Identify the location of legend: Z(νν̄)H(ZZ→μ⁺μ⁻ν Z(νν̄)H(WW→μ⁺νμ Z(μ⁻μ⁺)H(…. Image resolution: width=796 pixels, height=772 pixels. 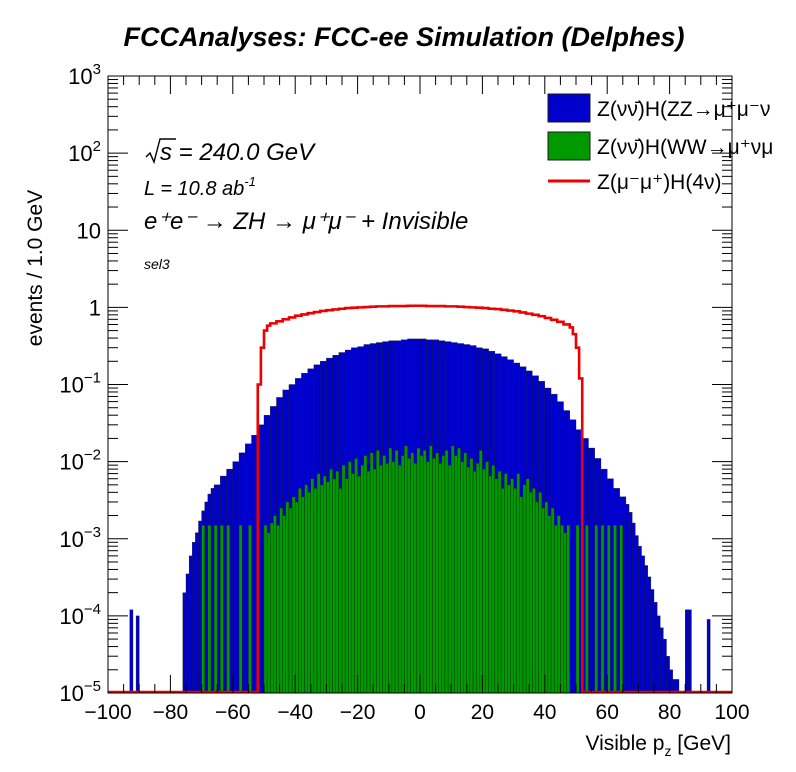
(660, 143).